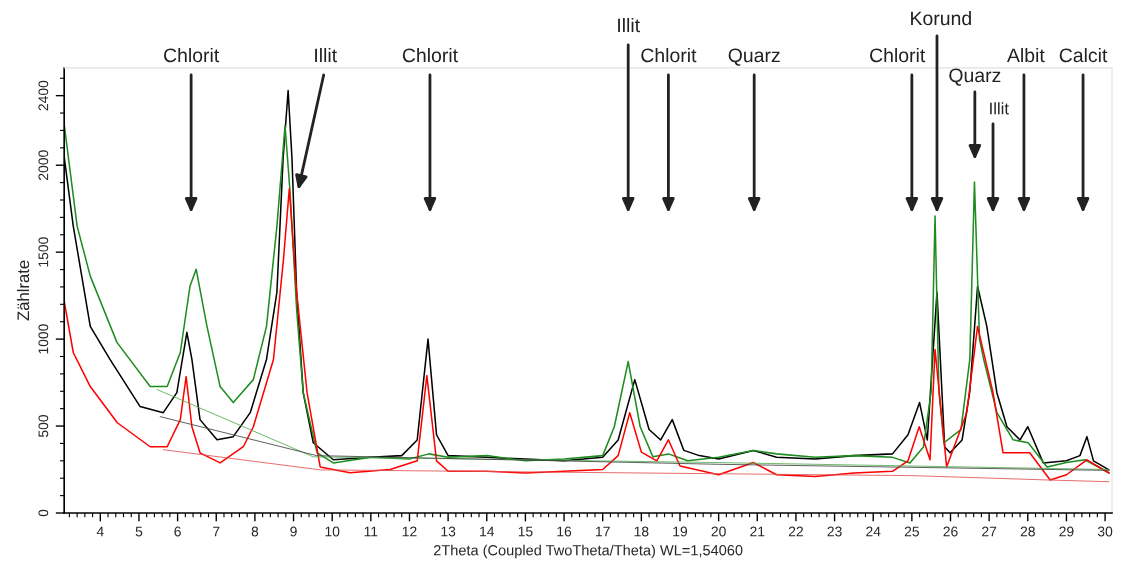  What do you see at coordinates (332, 531) in the screenshot?
I see `x-tick-label: 10` at bounding box center [332, 531].